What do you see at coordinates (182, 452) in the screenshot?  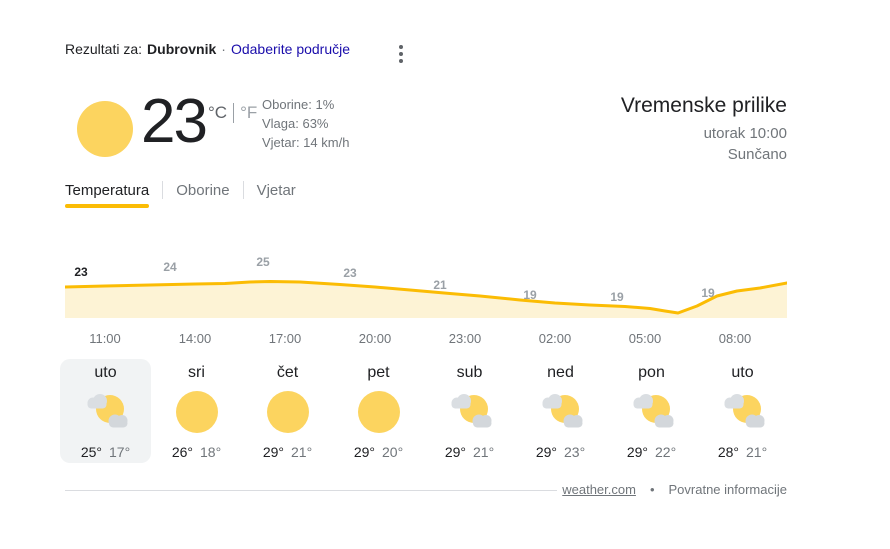 I see `day-high-temp: 26°` at bounding box center [182, 452].